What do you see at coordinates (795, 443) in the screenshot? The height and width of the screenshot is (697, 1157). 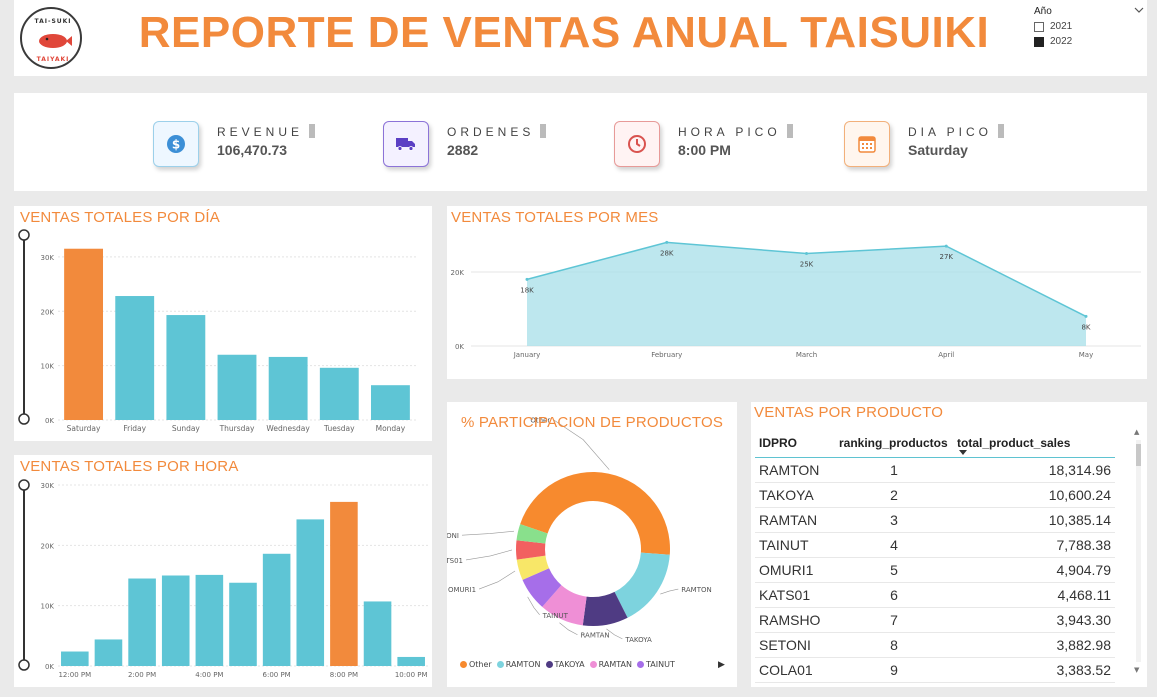 I see `column-header-idpro: IDPRO` at bounding box center [795, 443].